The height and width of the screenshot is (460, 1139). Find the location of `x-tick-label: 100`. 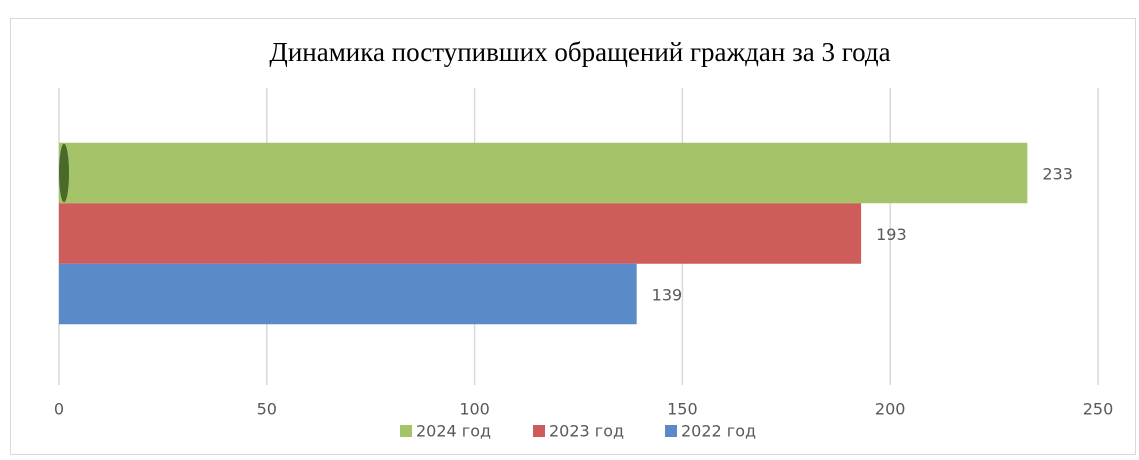

x-tick-label: 100 is located at coordinates (474, 409).